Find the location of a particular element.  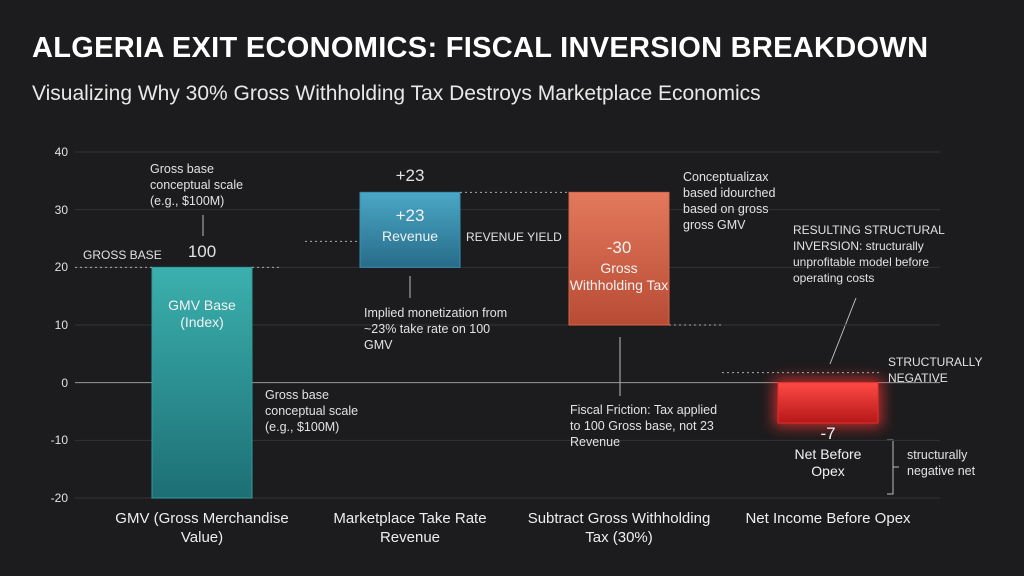

annotation: STRUCTURALLY NEGATIVE is located at coordinates (935, 370).